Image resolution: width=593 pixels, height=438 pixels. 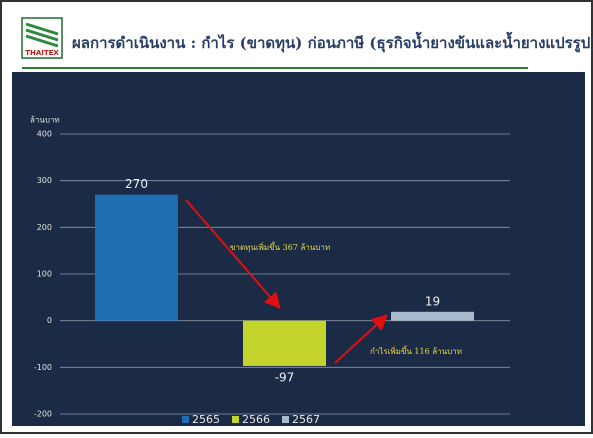 I want to click on legend-label: 2566, so click(x=256, y=419).